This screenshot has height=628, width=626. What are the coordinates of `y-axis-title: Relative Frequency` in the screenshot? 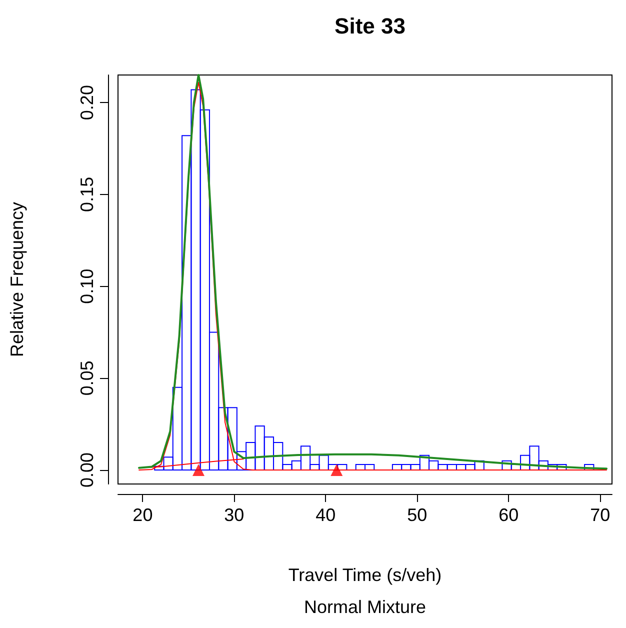 It's located at (17, 280).